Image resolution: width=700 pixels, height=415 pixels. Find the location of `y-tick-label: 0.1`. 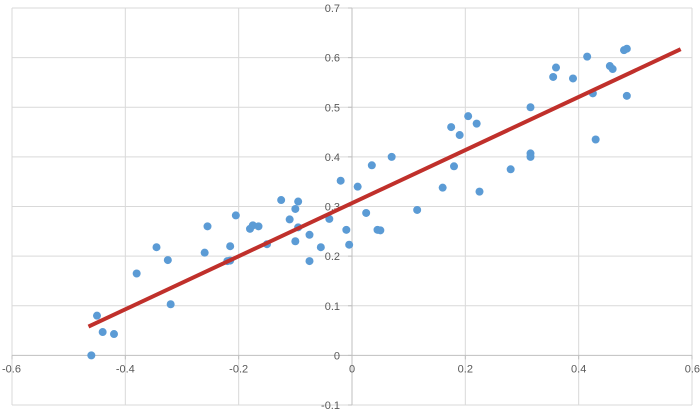

y-tick-label: 0.1 is located at coordinates (332, 307).